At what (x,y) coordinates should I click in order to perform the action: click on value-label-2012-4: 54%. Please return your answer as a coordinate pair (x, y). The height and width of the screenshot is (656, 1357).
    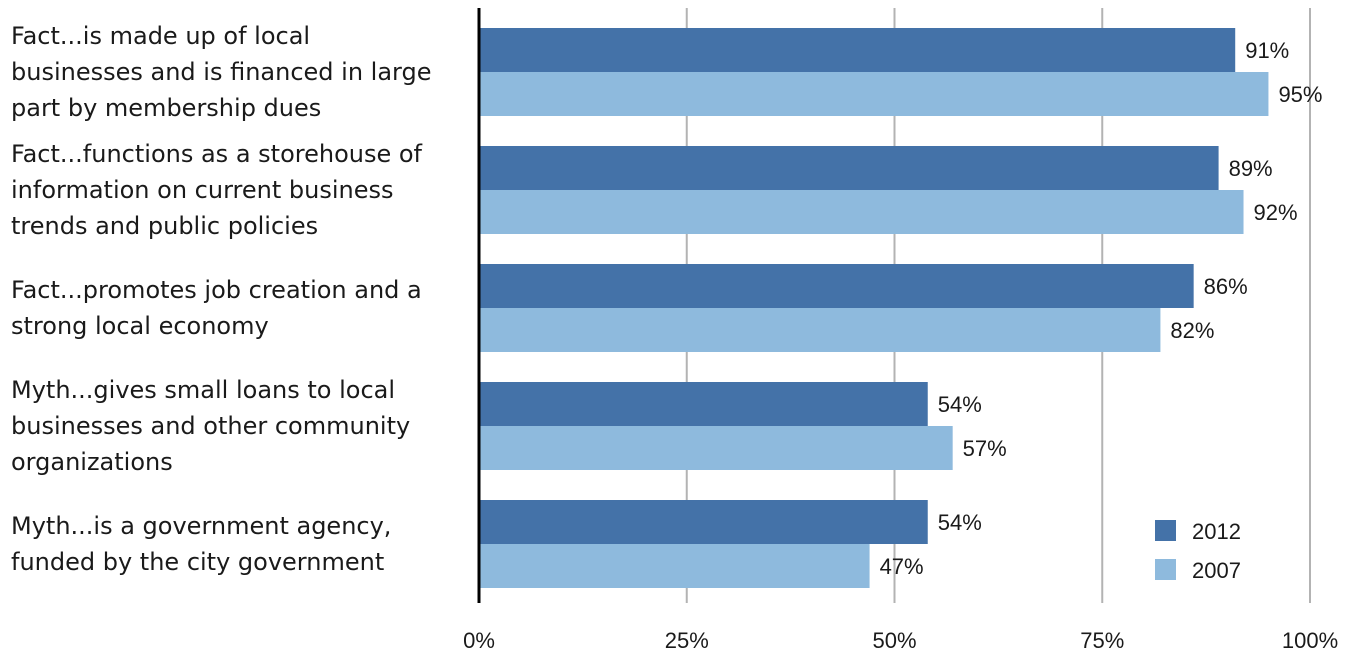
    Looking at the image, I should click on (960, 404).